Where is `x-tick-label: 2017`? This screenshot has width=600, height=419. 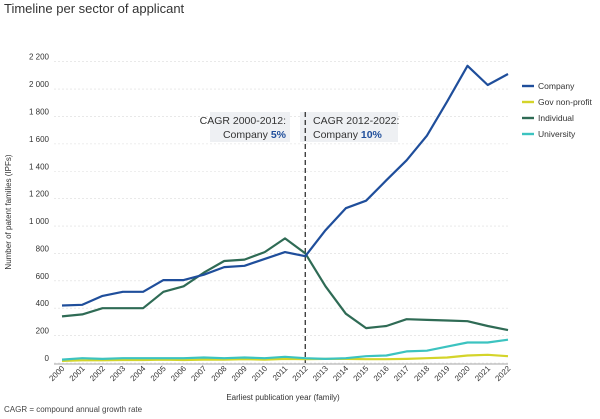
x-tick-label: 2017 is located at coordinates (401, 373).